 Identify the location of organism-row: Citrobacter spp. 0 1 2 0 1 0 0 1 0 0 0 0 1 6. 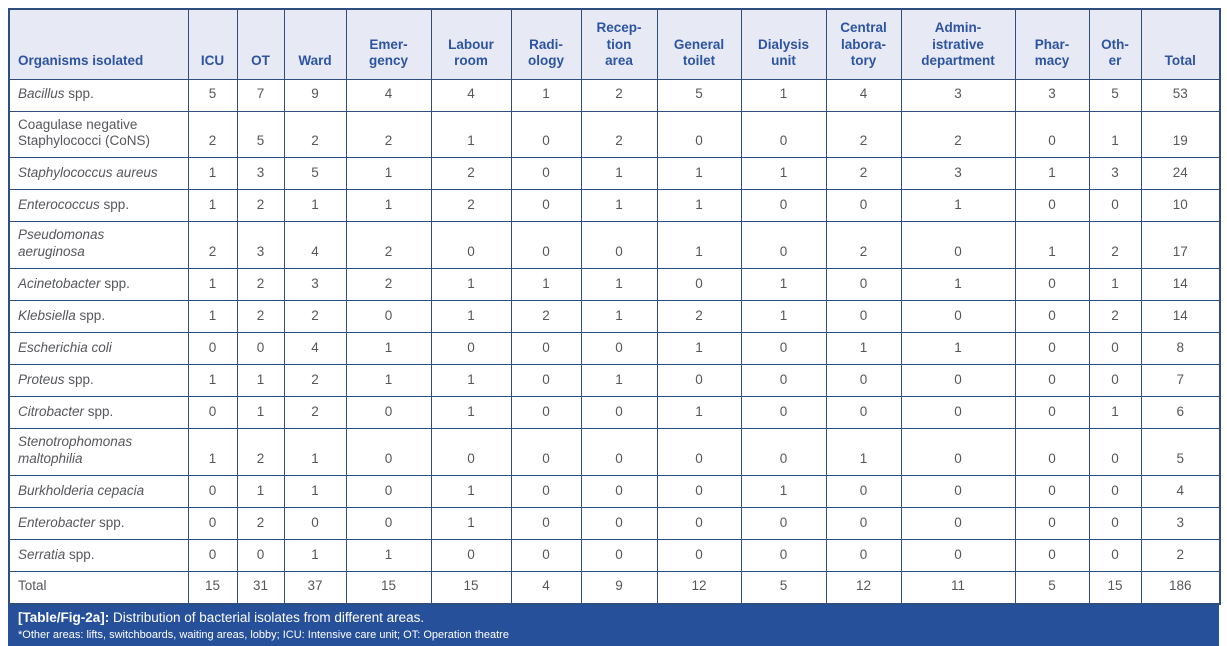
(614, 413).